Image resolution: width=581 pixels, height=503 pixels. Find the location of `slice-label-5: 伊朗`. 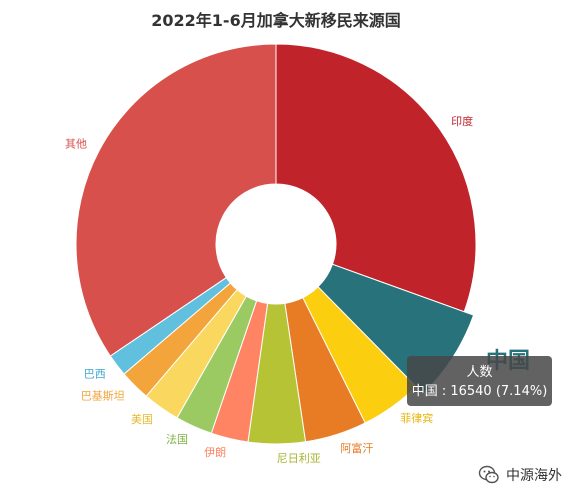

slice-label-5: 伊朗 is located at coordinates (215, 452).